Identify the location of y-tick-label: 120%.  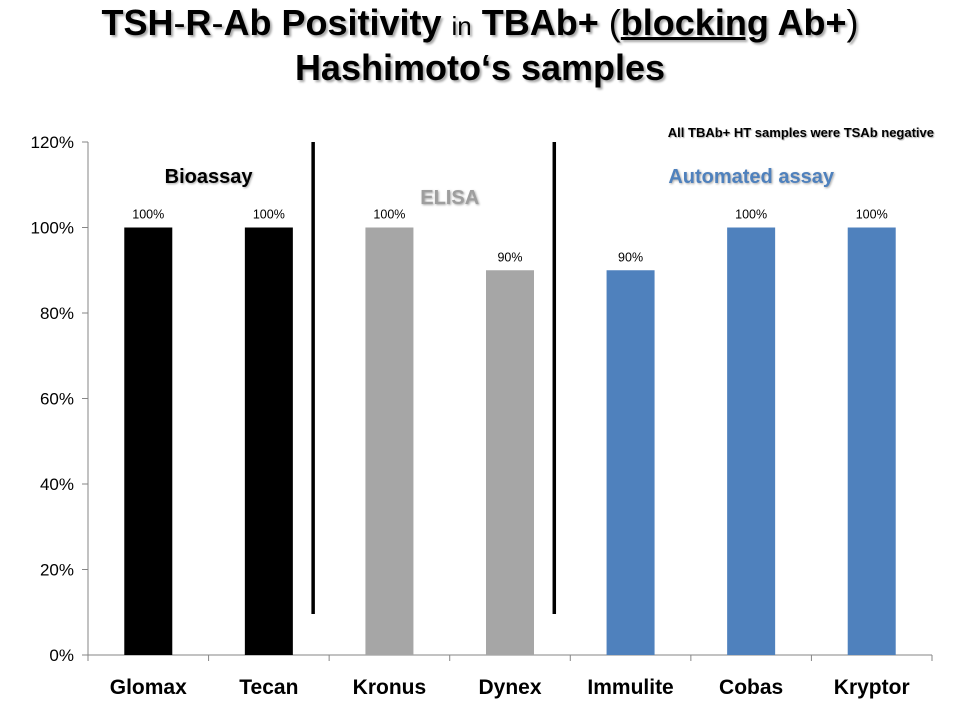
(52, 142).